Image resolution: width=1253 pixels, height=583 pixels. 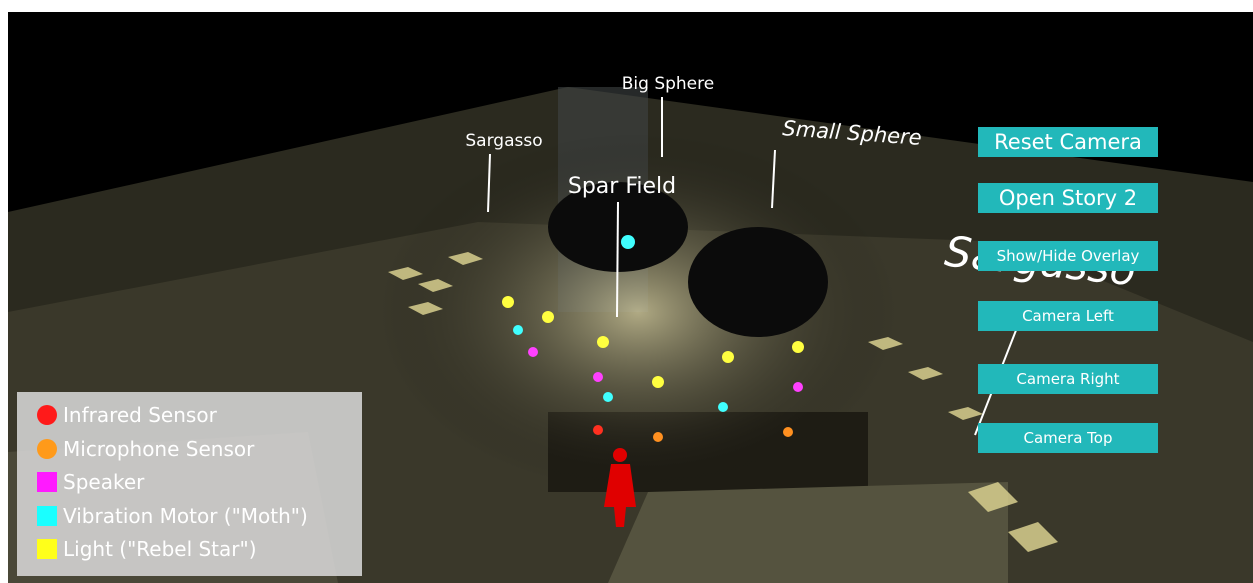 I want to click on button: Camera Right, so click(x=1068, y=379).